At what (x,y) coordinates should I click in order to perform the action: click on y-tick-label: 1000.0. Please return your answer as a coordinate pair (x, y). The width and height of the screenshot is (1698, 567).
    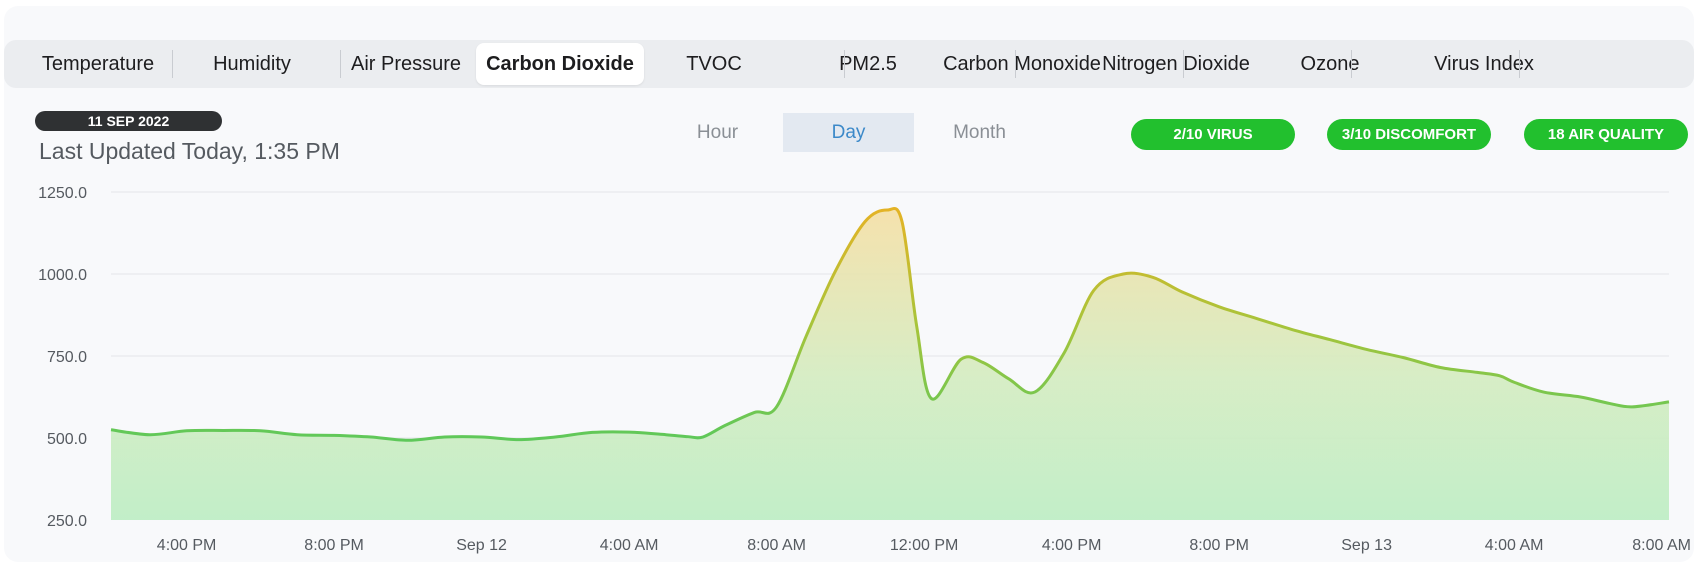
    Looking at the image, I should click on (62, 275).